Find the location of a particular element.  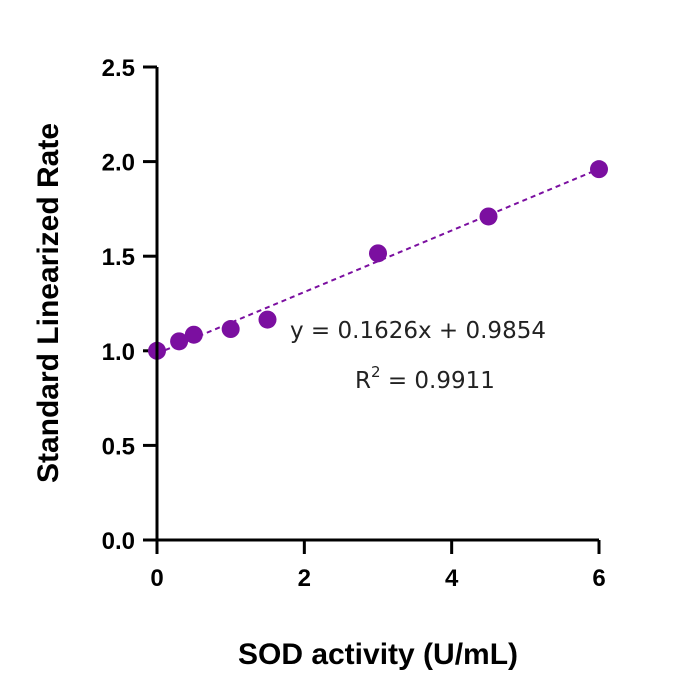

y-tick-label: 0.5 is located at coordinates (118, 446).